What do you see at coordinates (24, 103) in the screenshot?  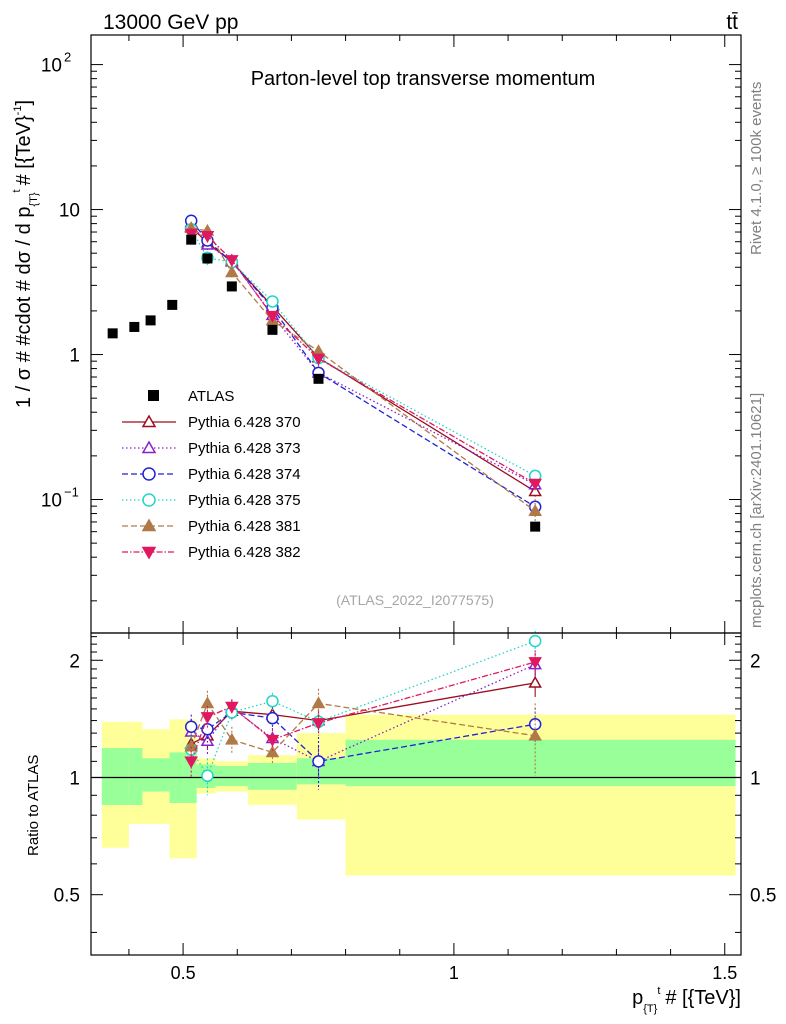 I see `y-axis-label-end: ]` at bounding box center [24, 103].